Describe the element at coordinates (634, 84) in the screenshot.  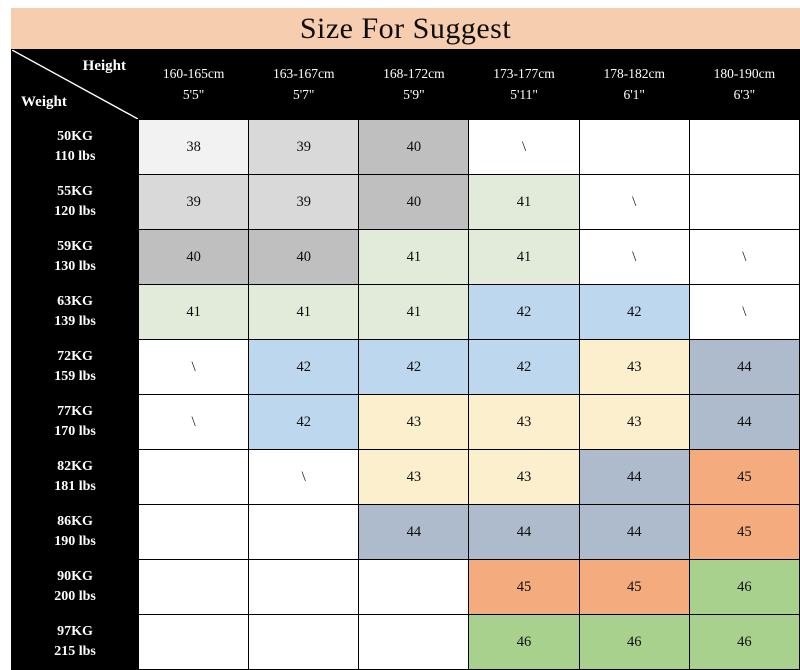
I see `height-column-header: 178-182cm 6'1"` at that location.